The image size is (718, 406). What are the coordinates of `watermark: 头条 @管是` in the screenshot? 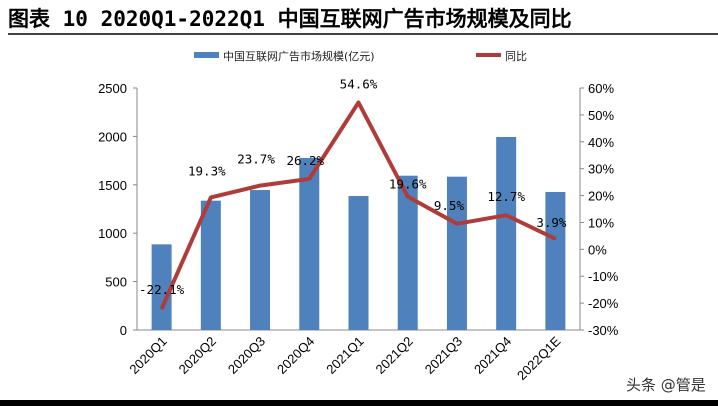 It's located at (666, 385).